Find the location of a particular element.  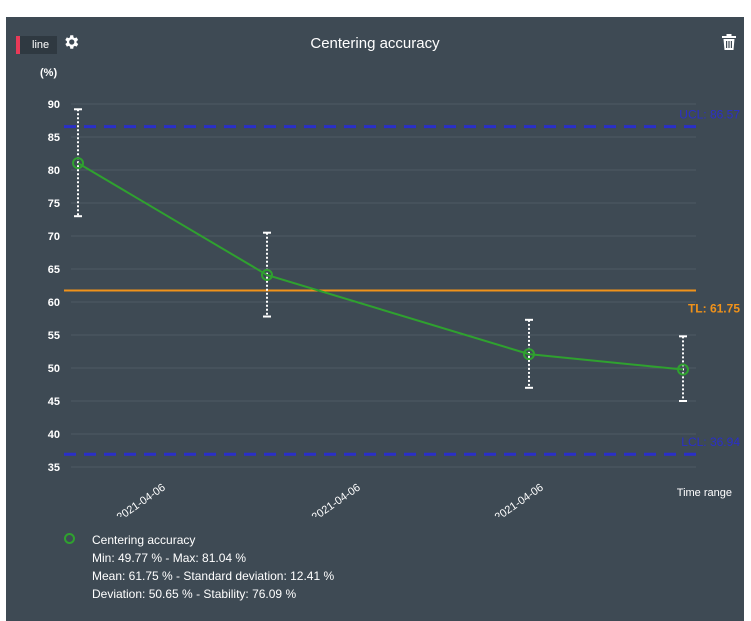

y-tick-label: 80 is located at coordinates (54, 171).